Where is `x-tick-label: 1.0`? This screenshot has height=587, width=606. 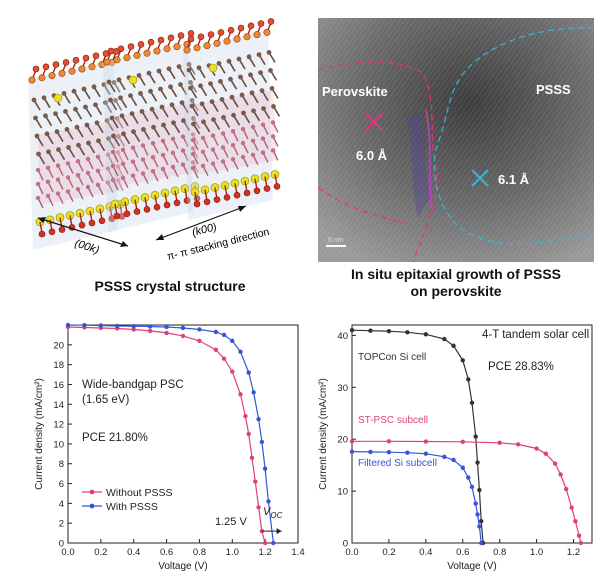
x-tick-label: 1.0 is located at coordinates (536, 552).